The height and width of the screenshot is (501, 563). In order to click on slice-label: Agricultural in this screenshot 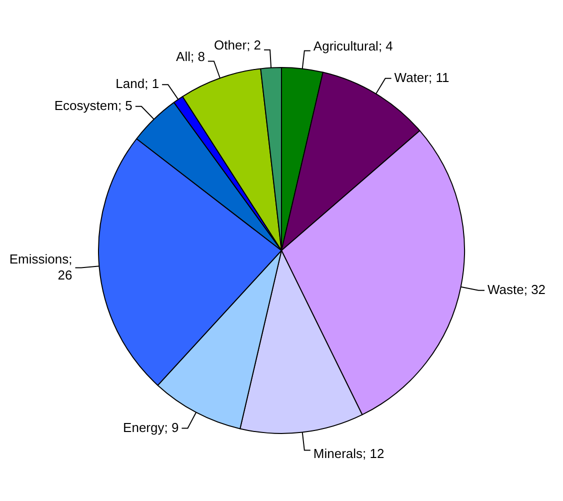, I will do `click(346, 46)`.